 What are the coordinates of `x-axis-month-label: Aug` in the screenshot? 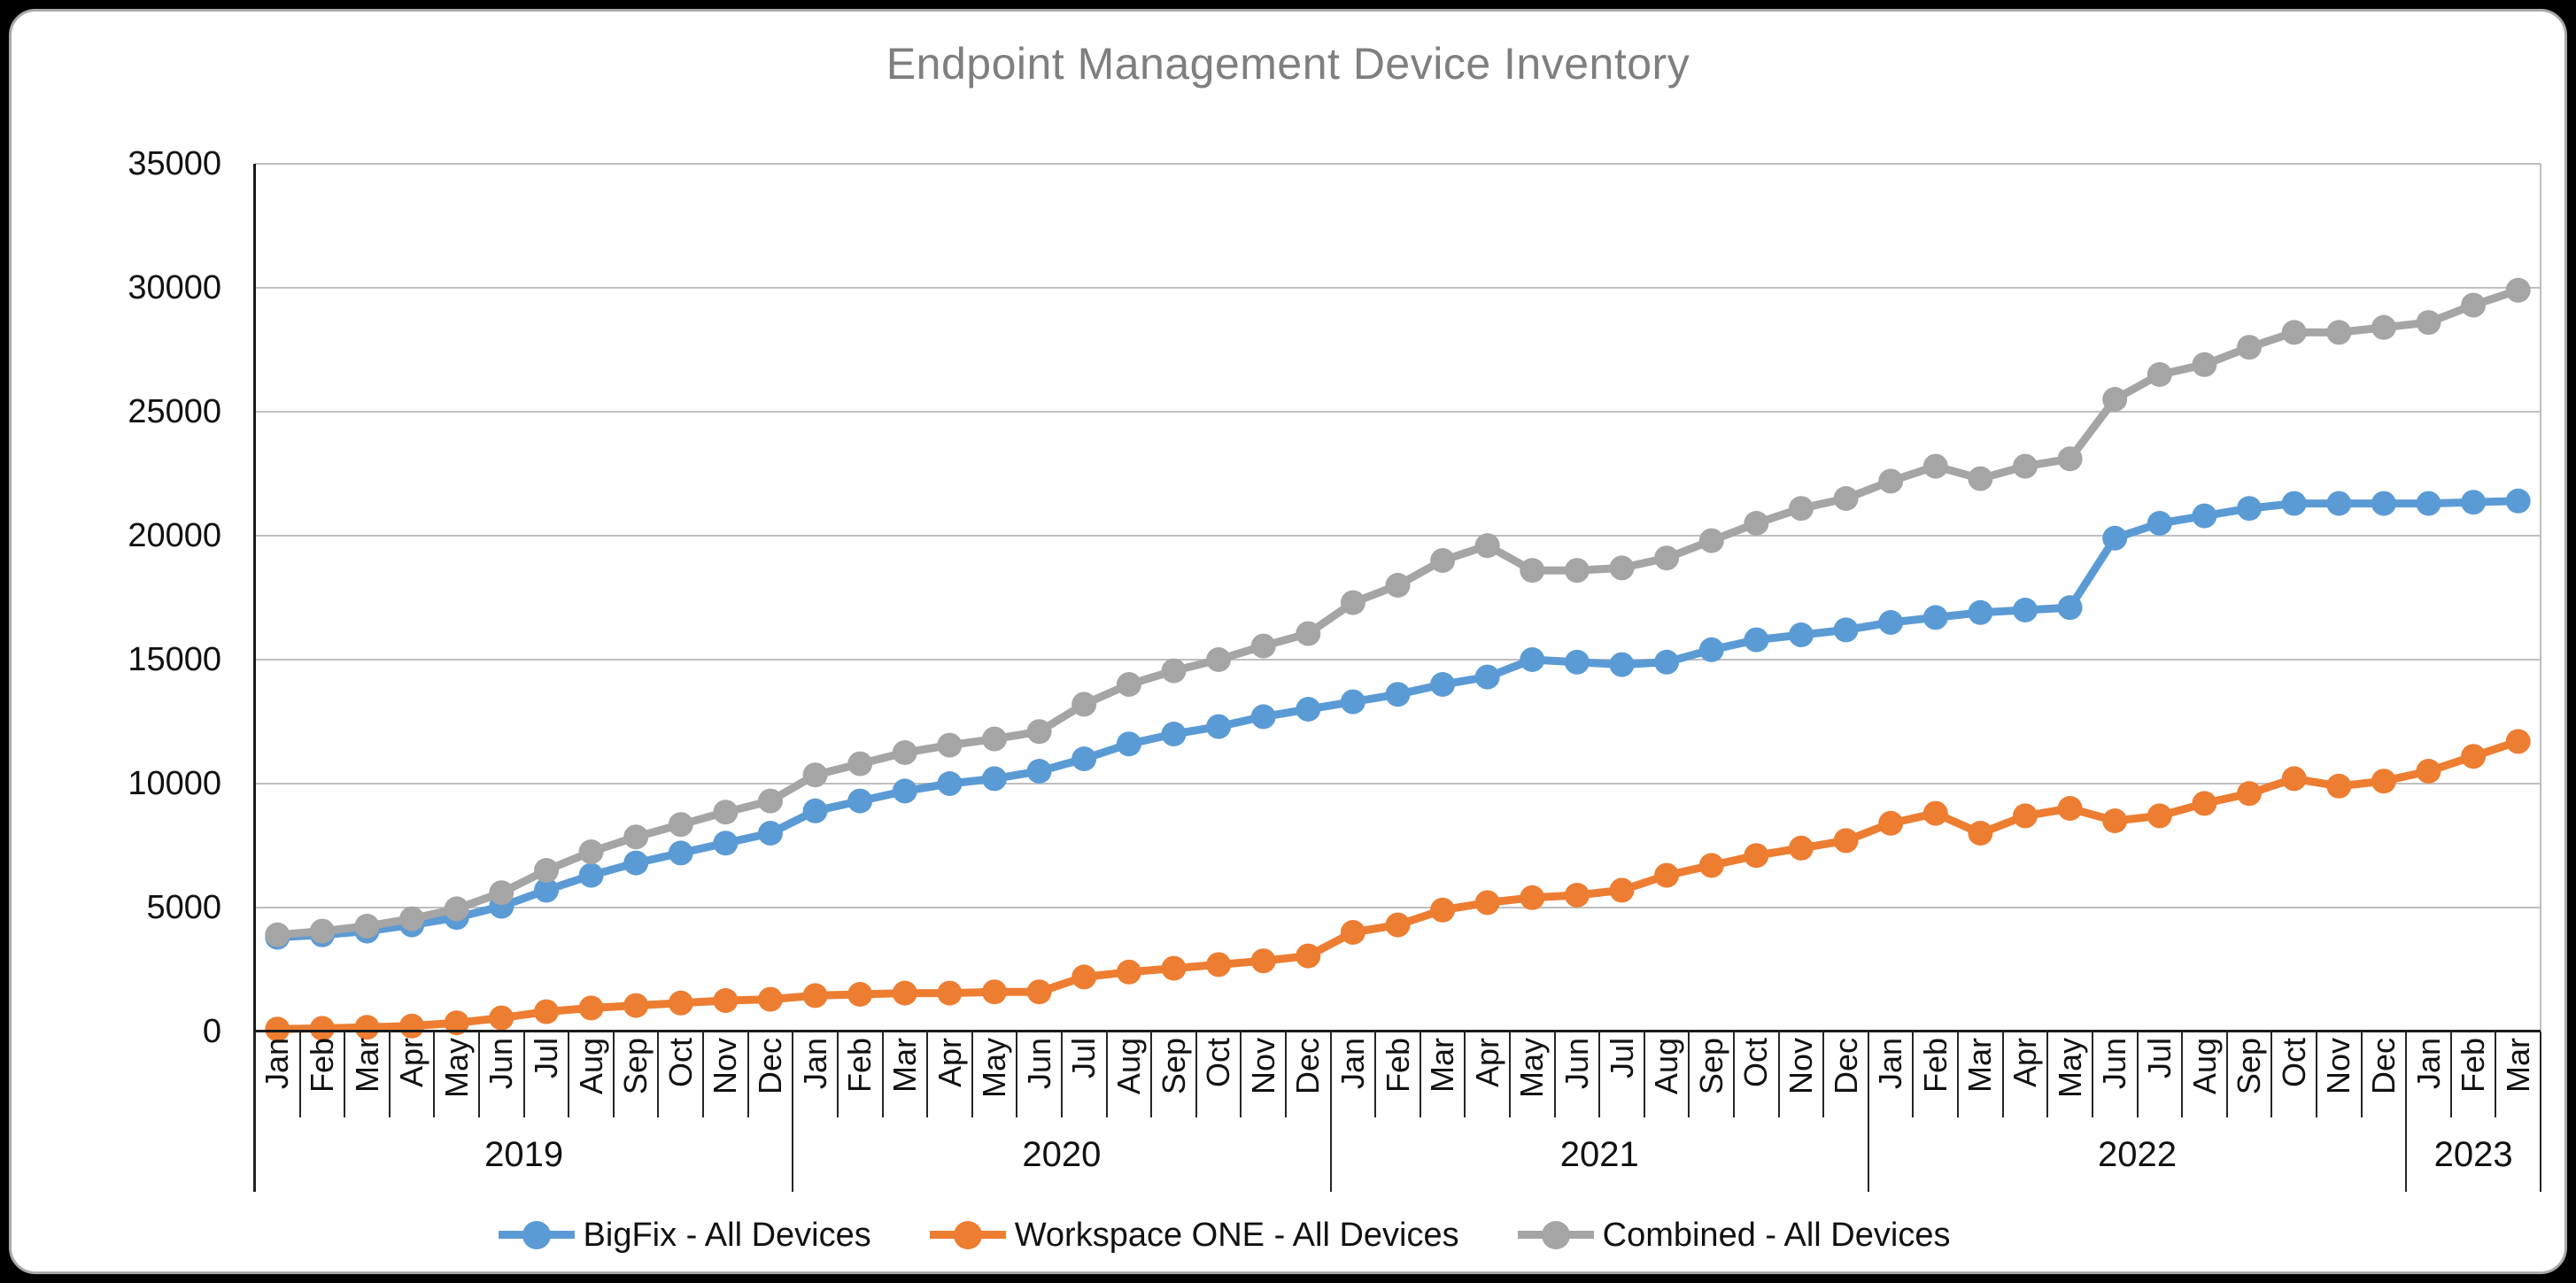 It's located at (2204, 1066).